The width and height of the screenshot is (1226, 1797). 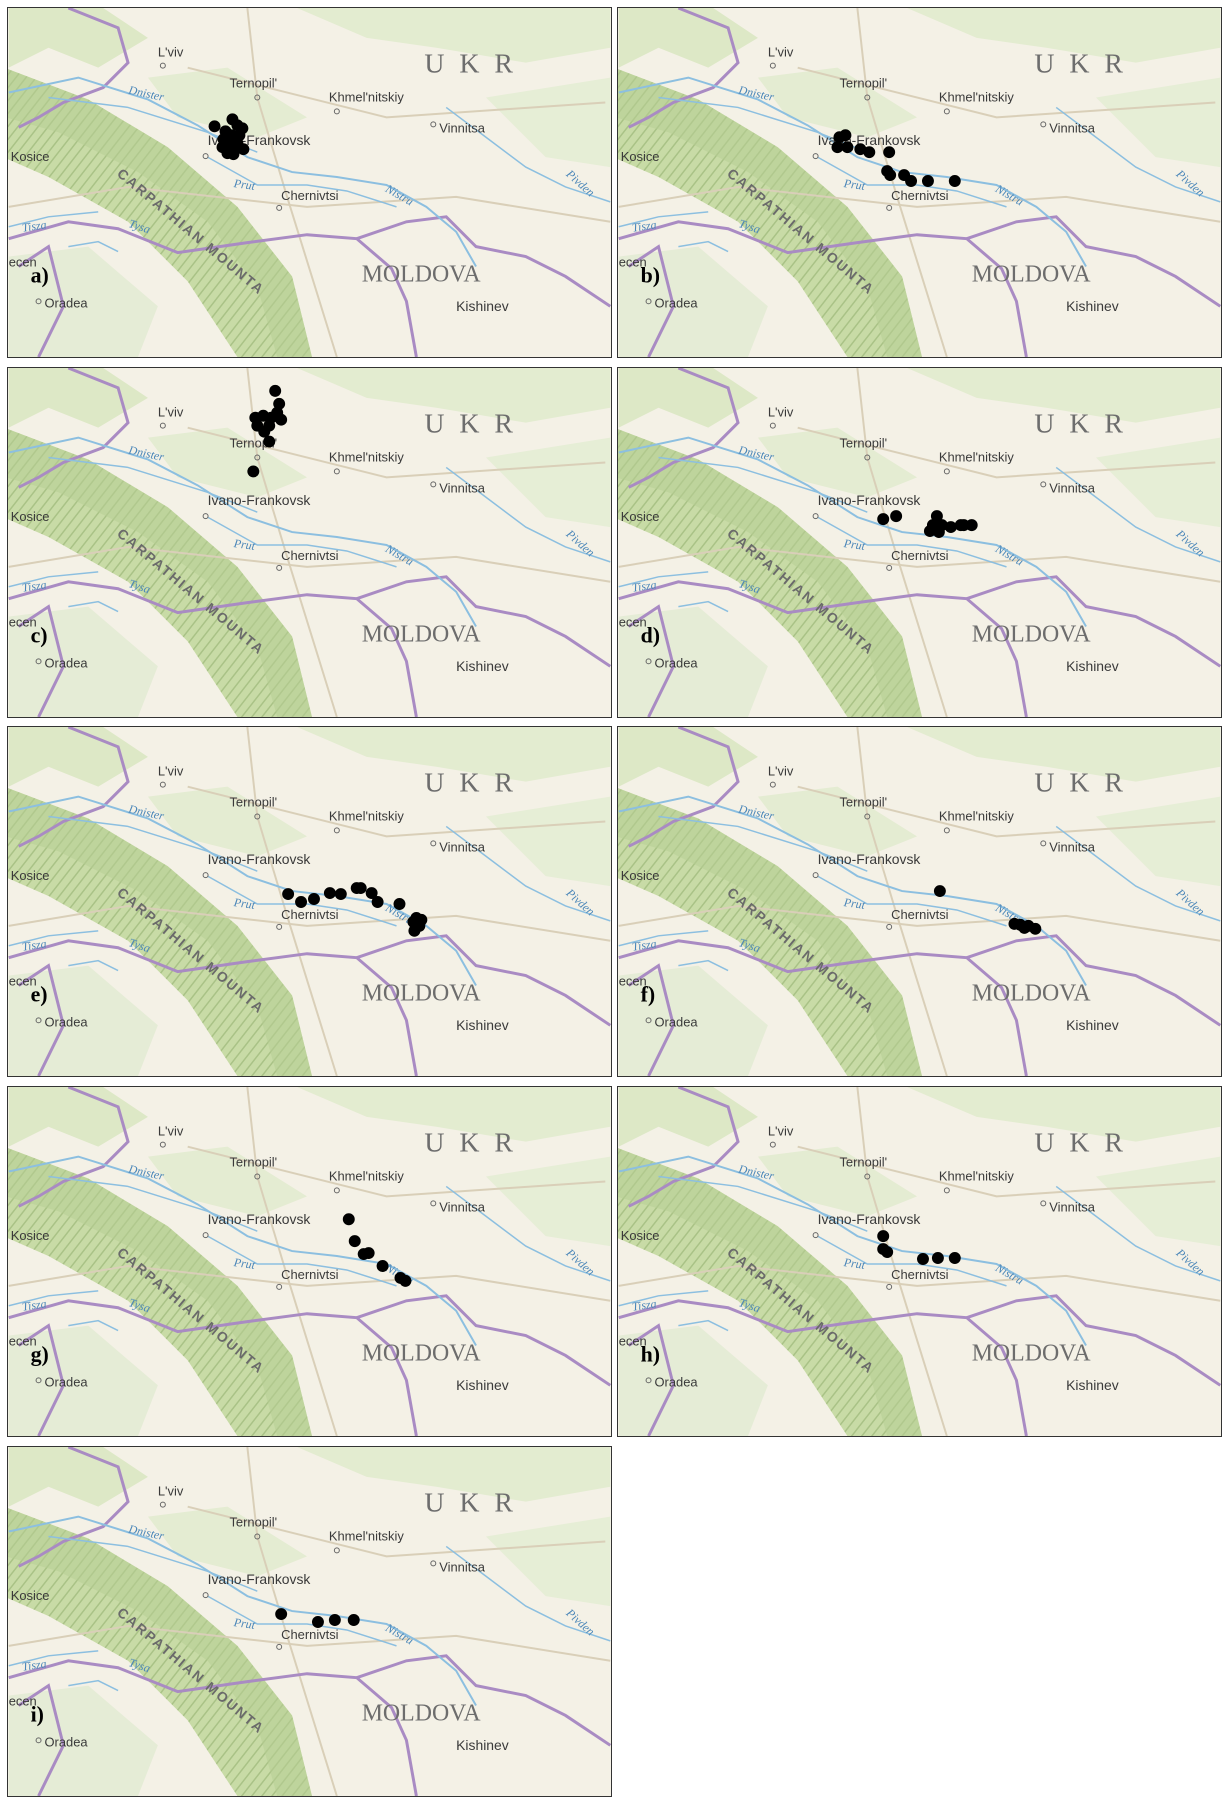 What do you see at coordinates (650, 635) in the screenshot?
I see `panel-label: d)` at bounding box center [650, 635].